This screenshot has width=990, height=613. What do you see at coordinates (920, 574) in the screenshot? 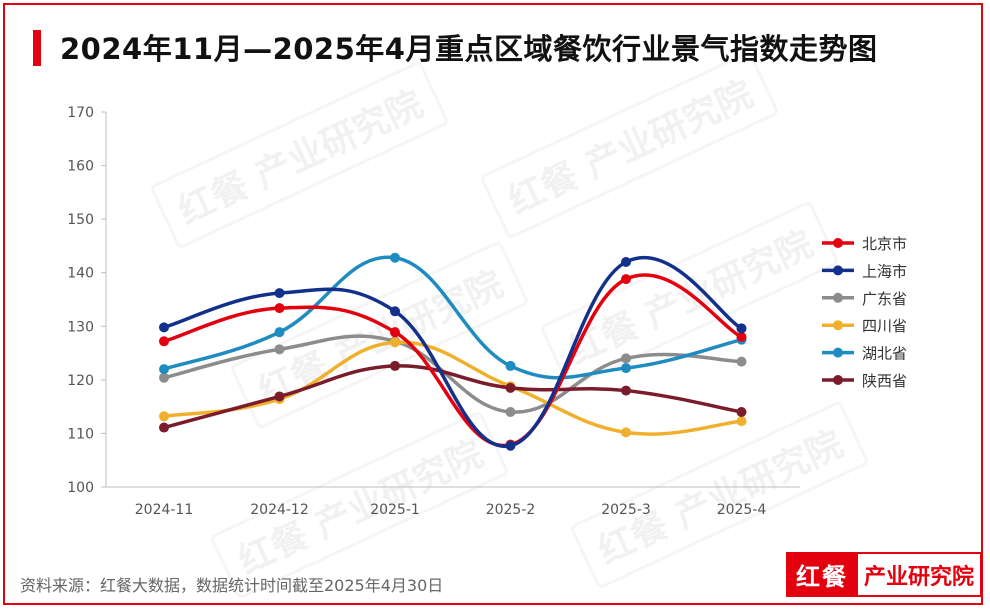
I see `brand-name: 产业研究院` at bounding box center [920, 574].